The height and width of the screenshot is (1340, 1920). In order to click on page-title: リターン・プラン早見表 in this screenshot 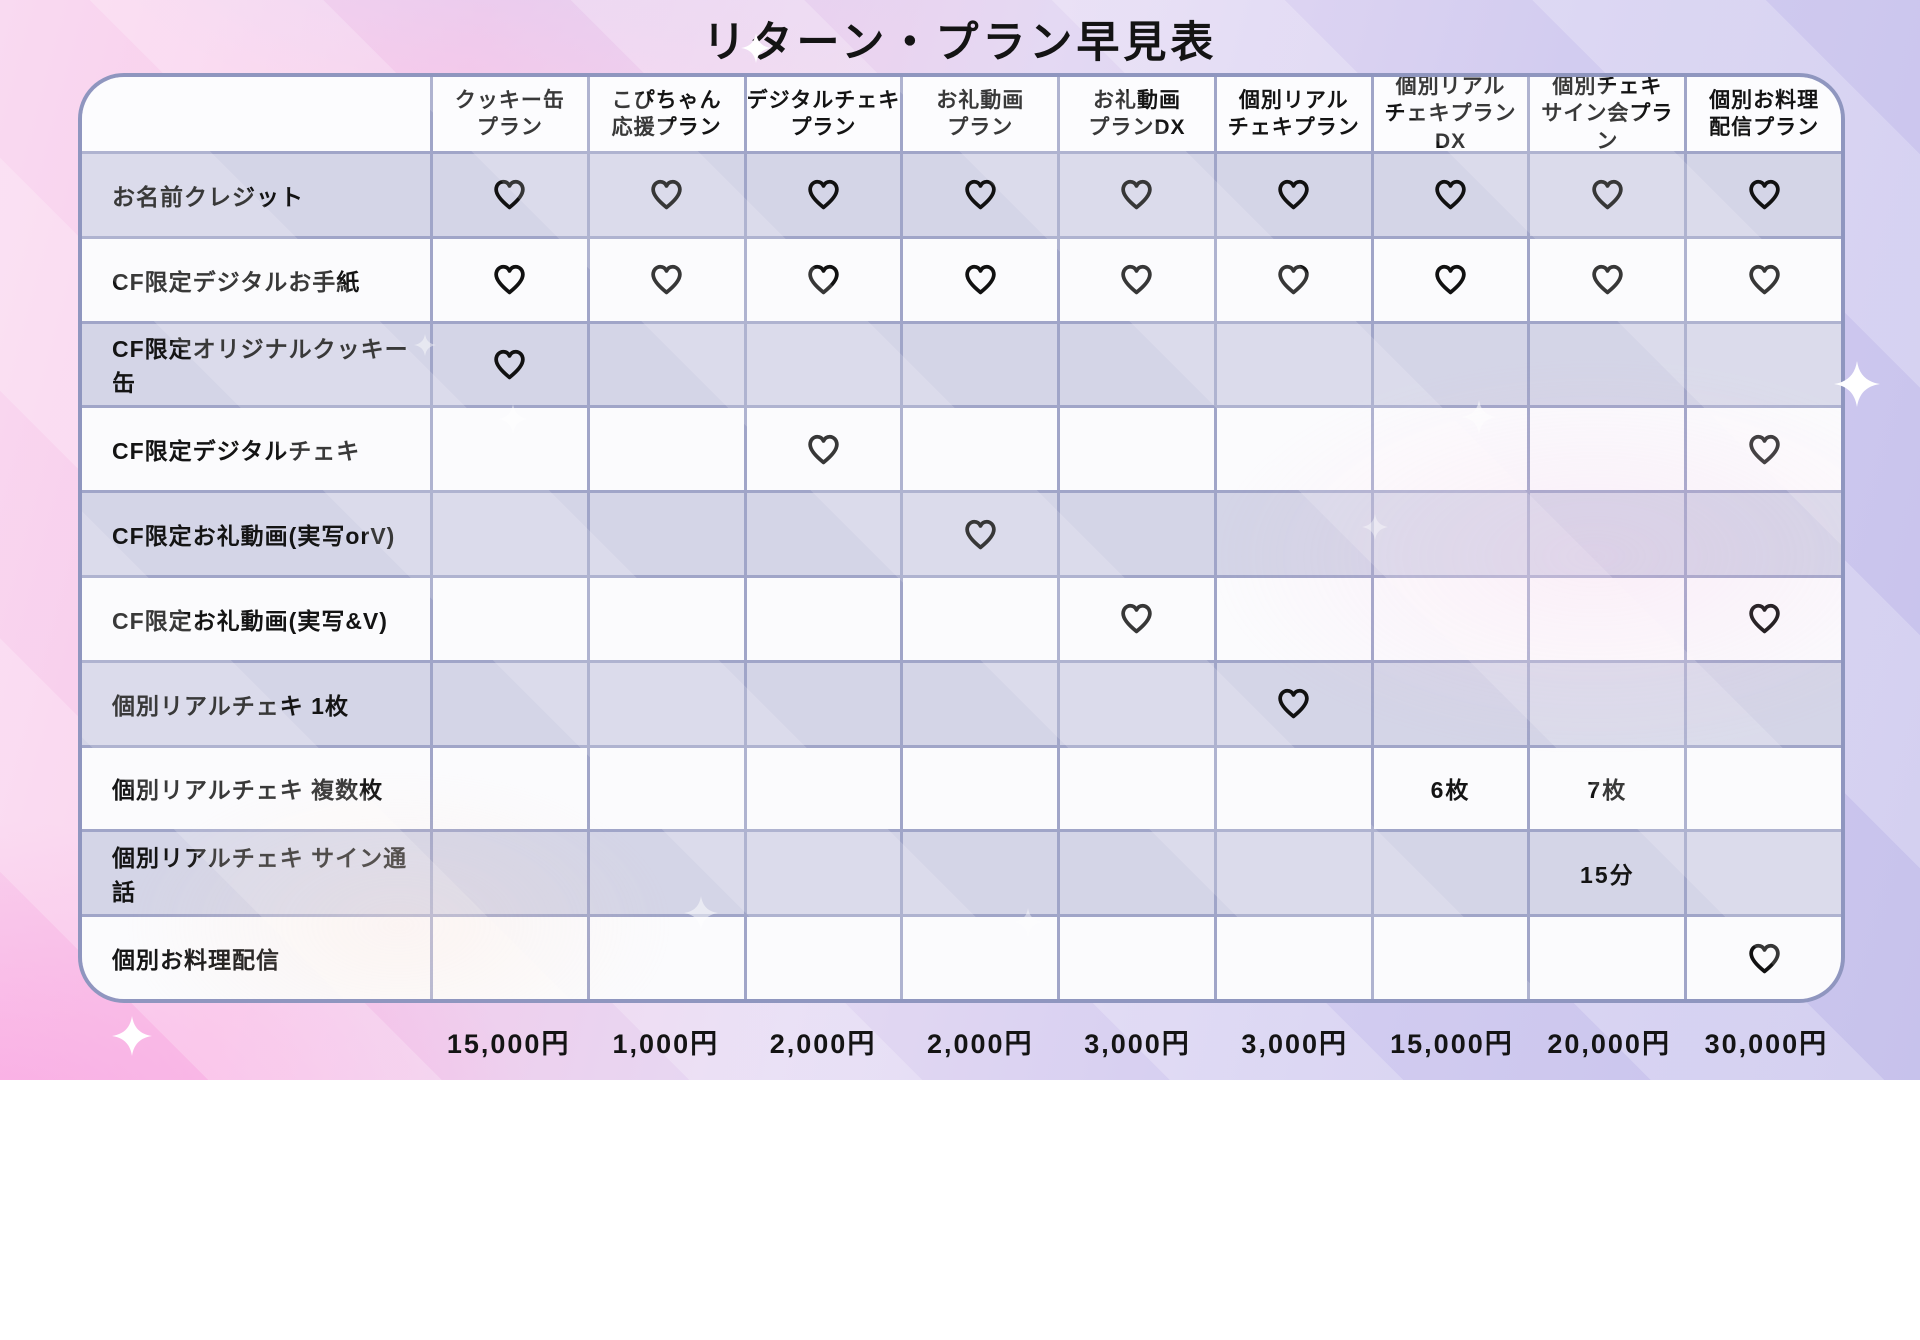, I will do `click(960, 43)`.